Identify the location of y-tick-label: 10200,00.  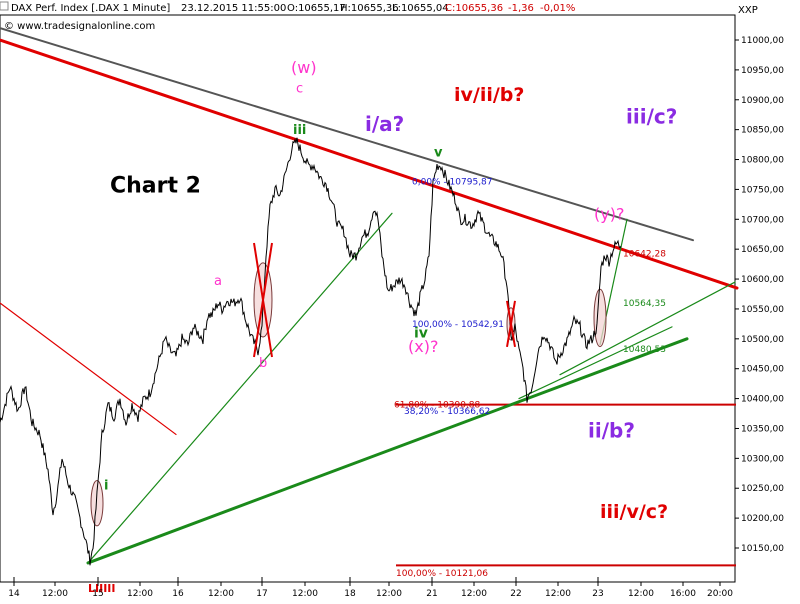
(762, 519).